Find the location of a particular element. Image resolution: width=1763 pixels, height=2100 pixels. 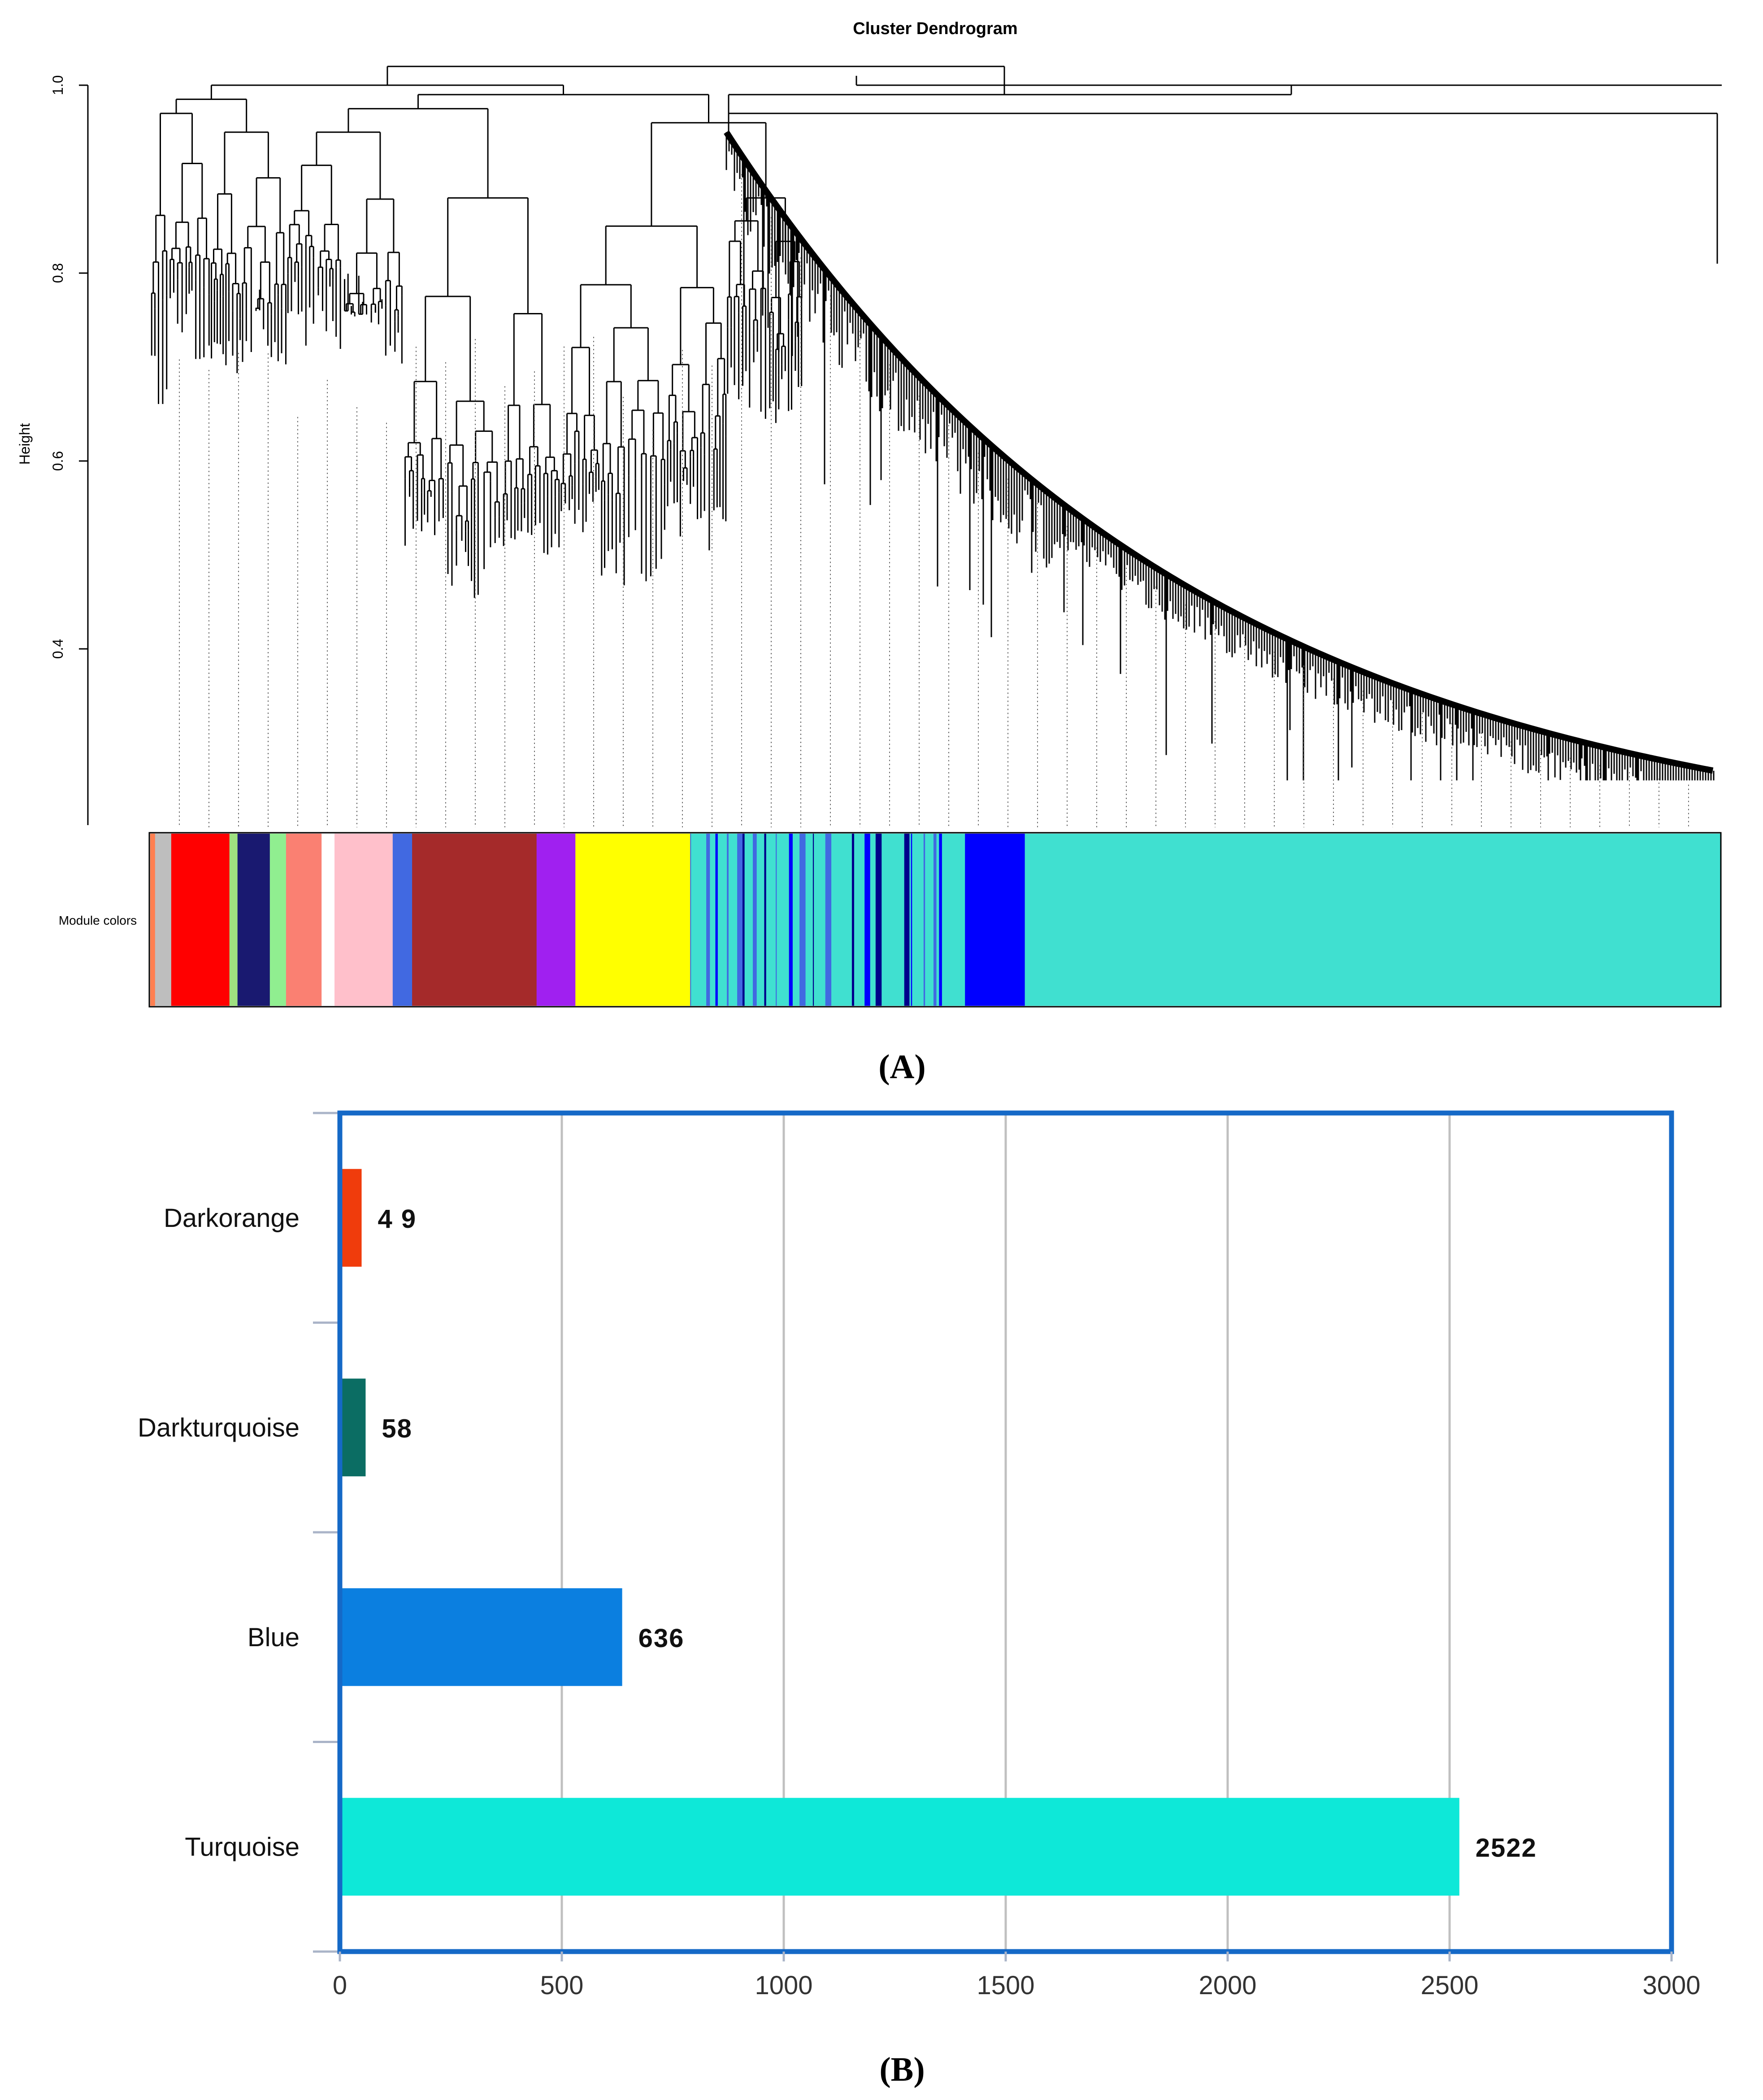

y-tick-label: 1.0 is located at coordinates (58, 85).